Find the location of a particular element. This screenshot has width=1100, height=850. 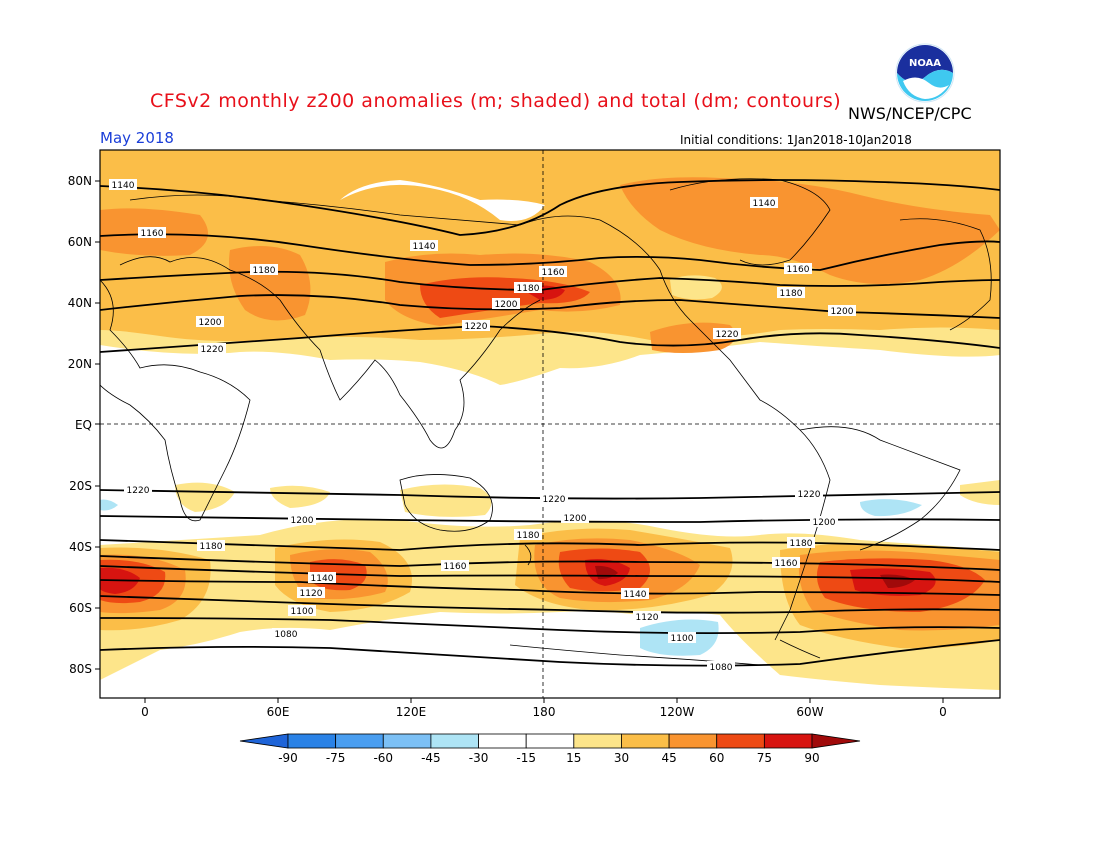

initial-conditions-label: Initial conditions: 1Jan2018-10Jan2018 is located at coordinates (796, 140).